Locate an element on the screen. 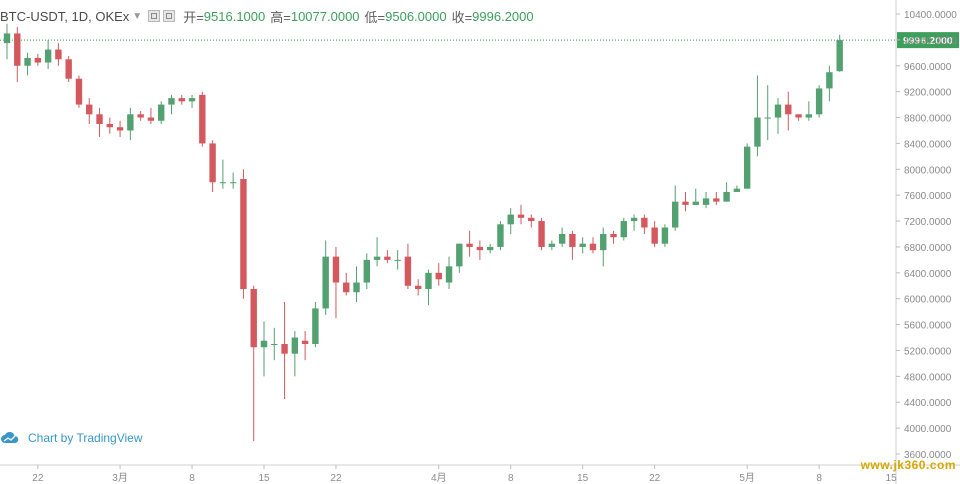 The image size is (960, 484). y-tick-label: 4800.0000 is located at coordinates (928, 377).